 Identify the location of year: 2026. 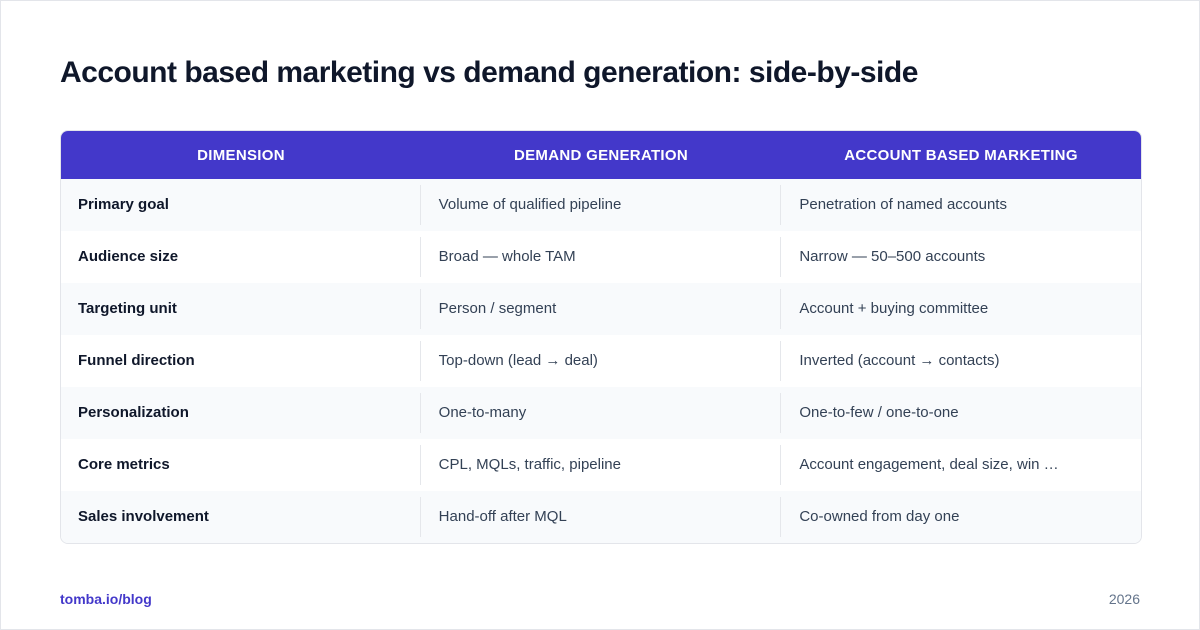
(1124, 599).